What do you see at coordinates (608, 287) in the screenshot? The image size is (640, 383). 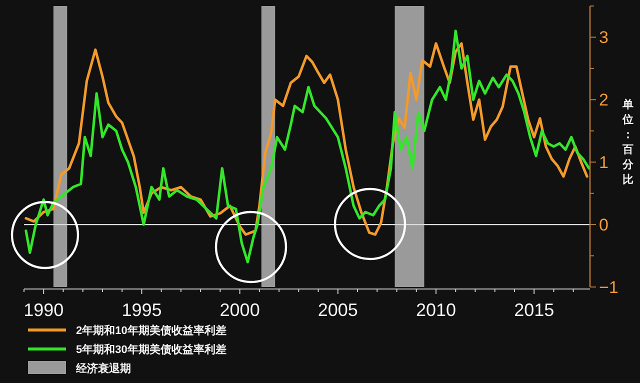 I see `y-tick-label: −1` at bounding box center [608, 287].